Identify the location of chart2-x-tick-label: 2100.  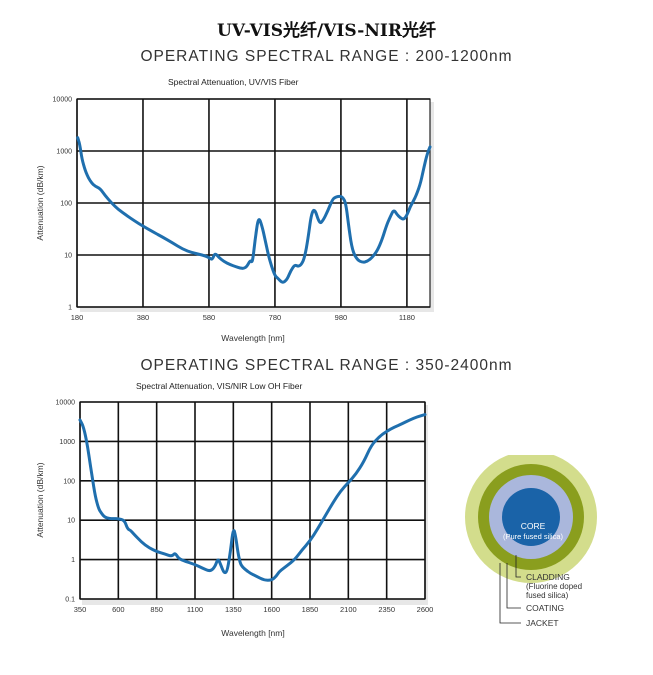
(348, 609).